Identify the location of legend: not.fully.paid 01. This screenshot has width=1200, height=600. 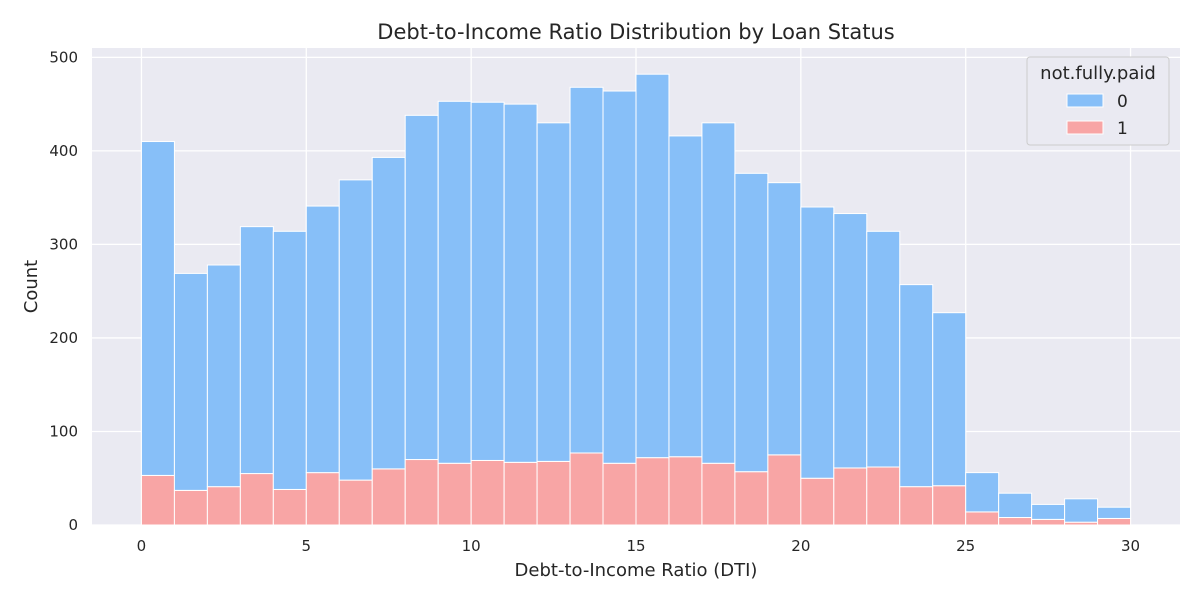
(1098, 101).